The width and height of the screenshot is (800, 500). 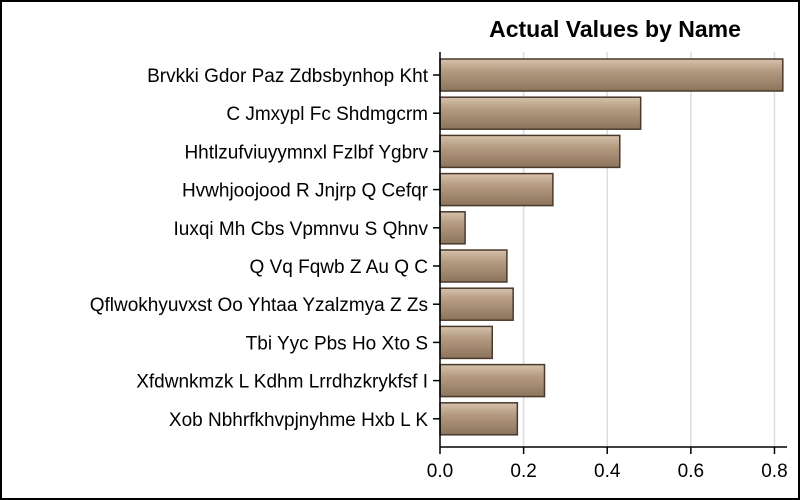 What do you see at coordinates (774, 471) in the screenshot?
I see `x-tick-label: 0.8` at bounding box center [774, 471].